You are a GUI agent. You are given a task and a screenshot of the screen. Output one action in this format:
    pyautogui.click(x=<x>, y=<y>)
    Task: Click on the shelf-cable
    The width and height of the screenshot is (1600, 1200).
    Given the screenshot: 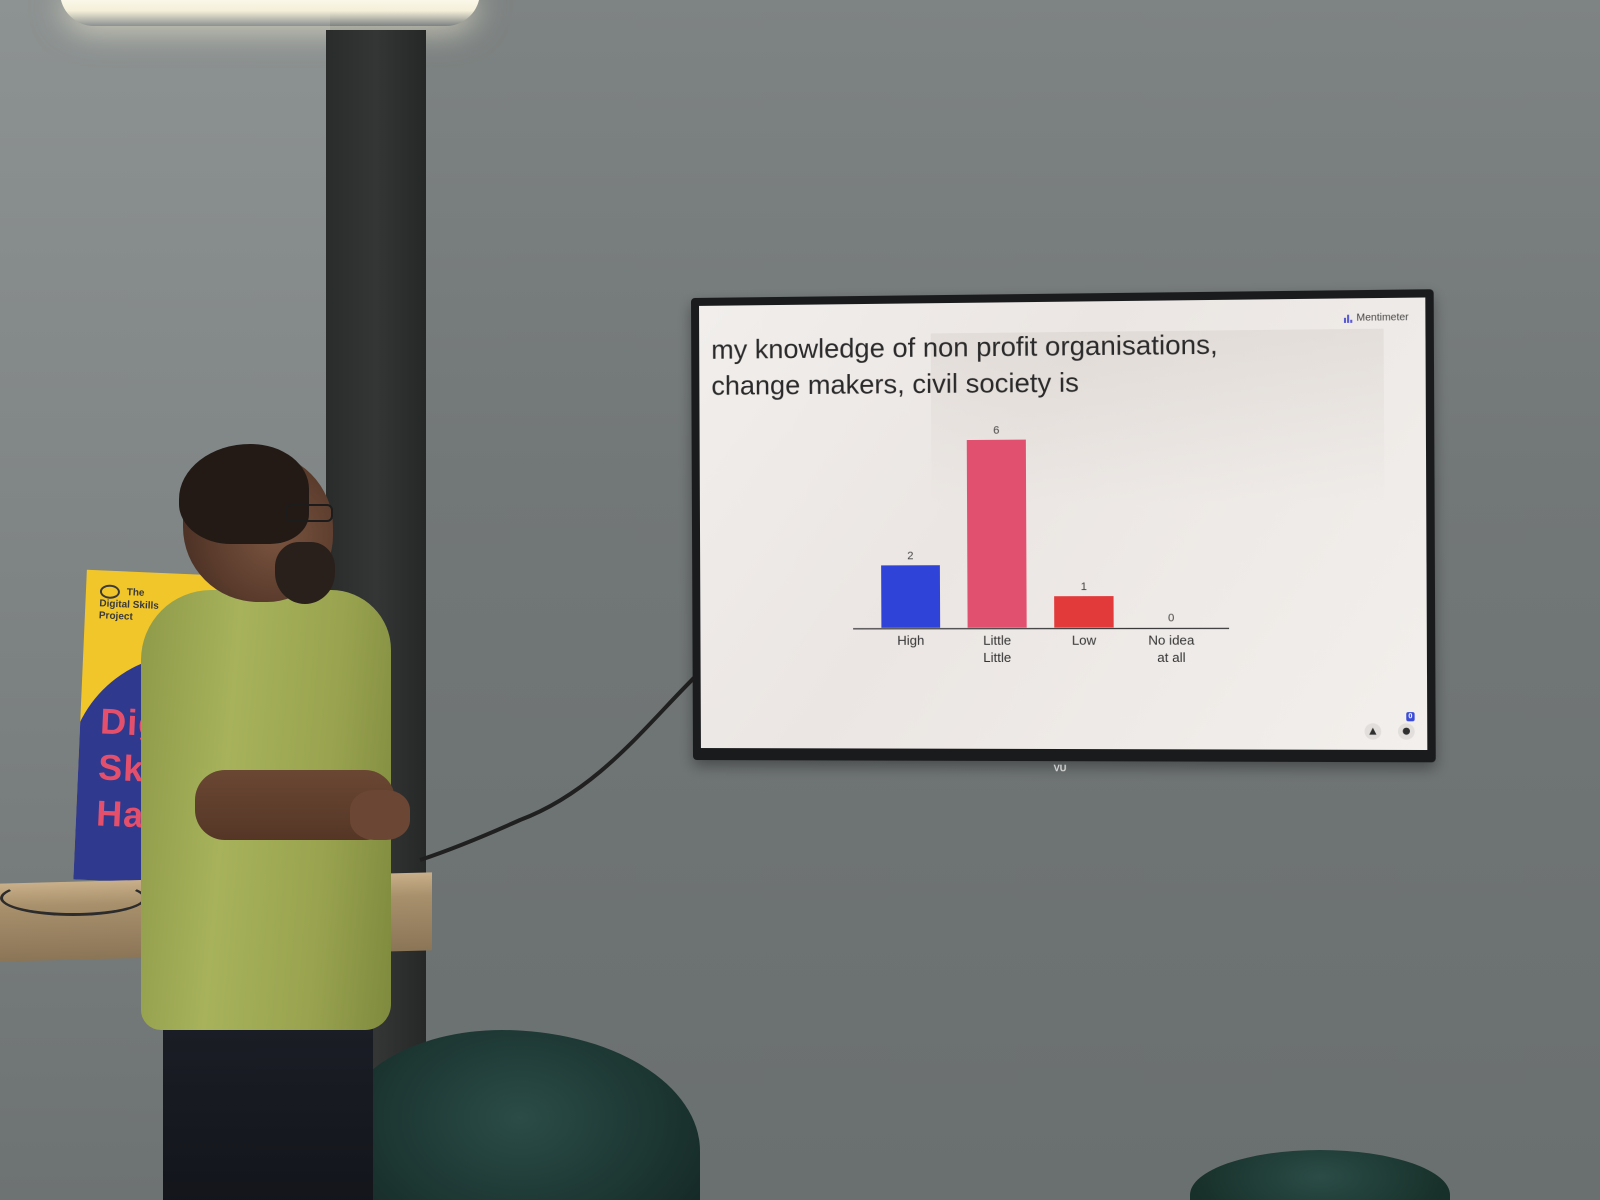 What is the action you would take?
    pyautogui.click(x=73, y=898)
    